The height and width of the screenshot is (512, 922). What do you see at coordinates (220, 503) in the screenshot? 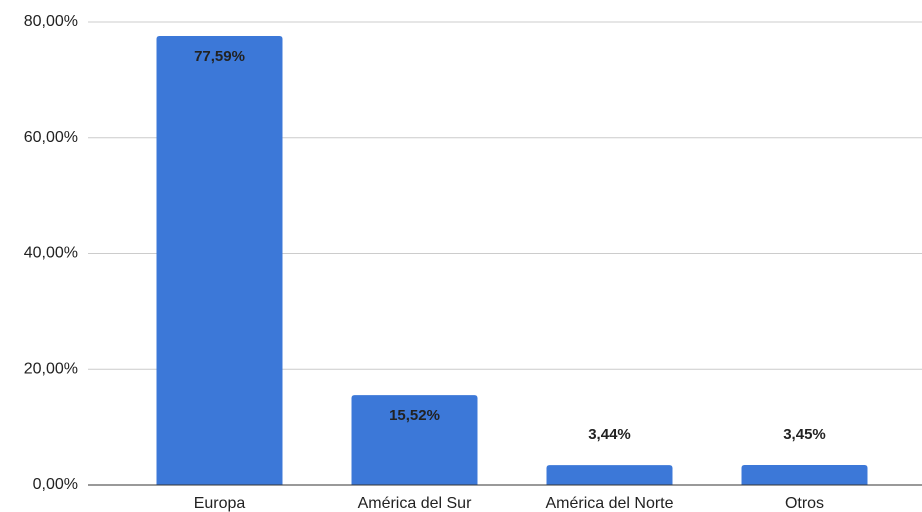
I see `x-tick-label: Europa` at bounding box center [220, 503].